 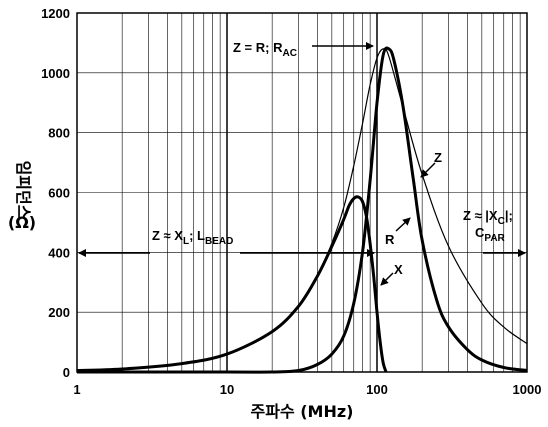 What do you see at coordinates (488, 217) in the screenshot?
I see `annotation-z-xc-text: Z ≈ |XC|;` at bounding box center [488, 217].